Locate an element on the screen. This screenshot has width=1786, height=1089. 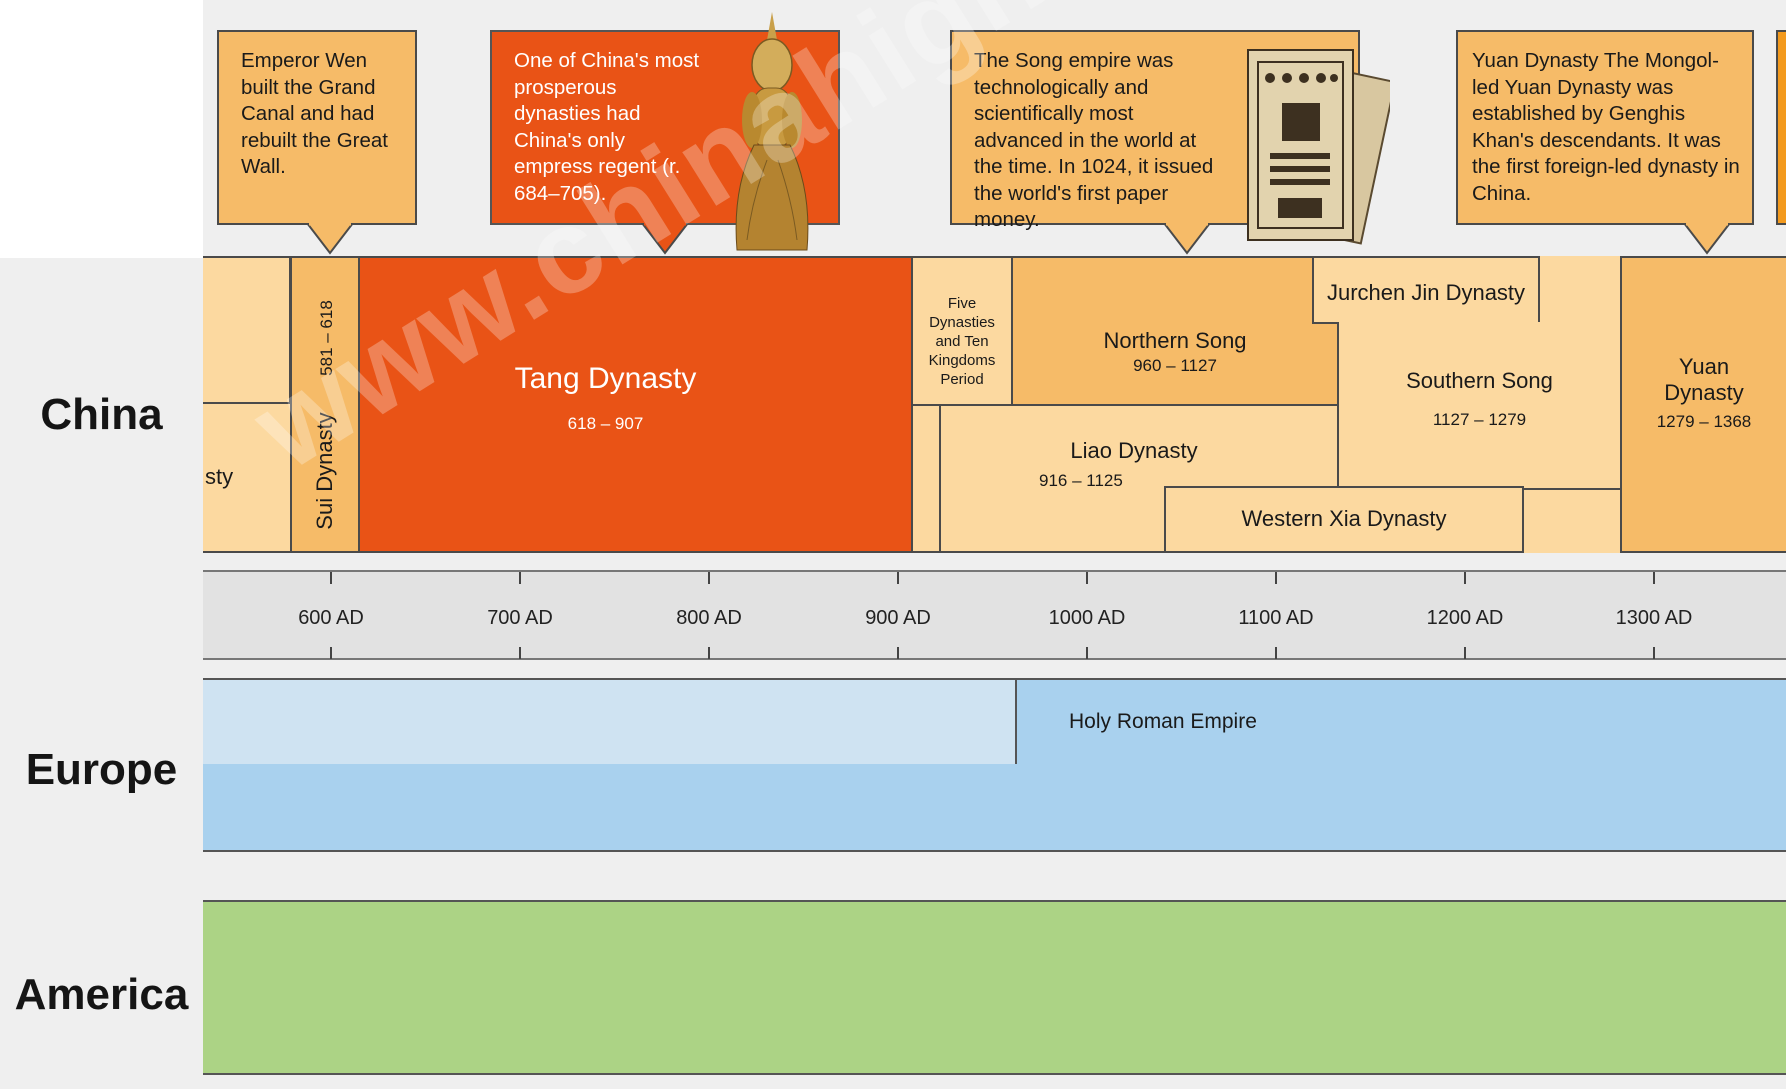
dynasty-northern-song-name: Northern Song is located at coordinates (1175, 340).